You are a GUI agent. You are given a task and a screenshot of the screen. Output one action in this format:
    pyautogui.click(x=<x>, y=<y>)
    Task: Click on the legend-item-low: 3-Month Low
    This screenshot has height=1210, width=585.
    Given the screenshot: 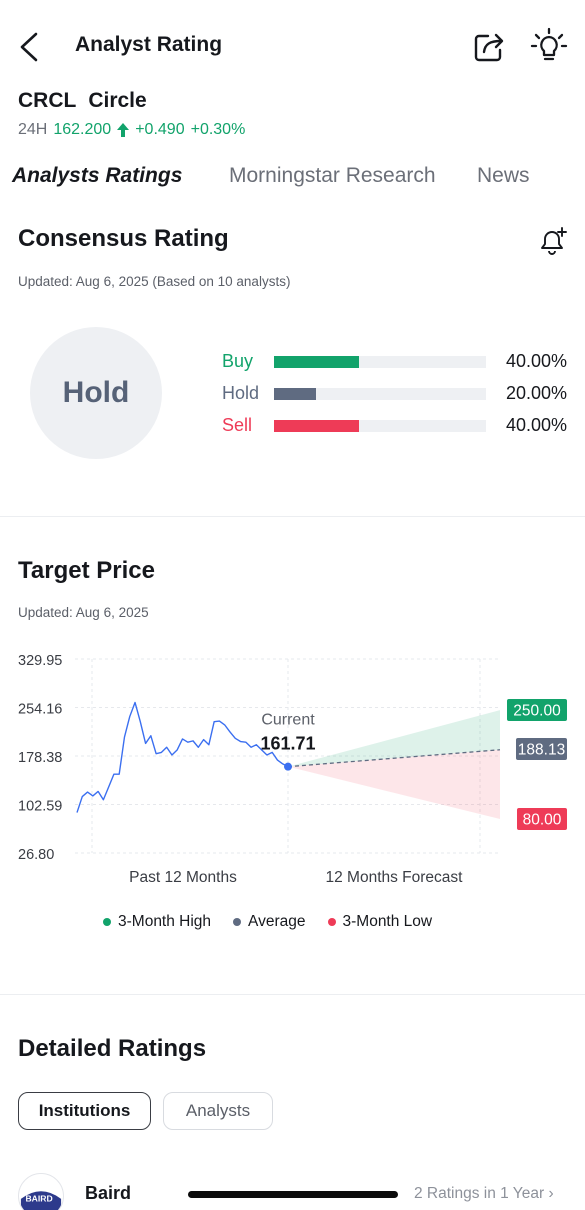 What is the action you would take?
    pyautogui.click(x=380, y=922)
    